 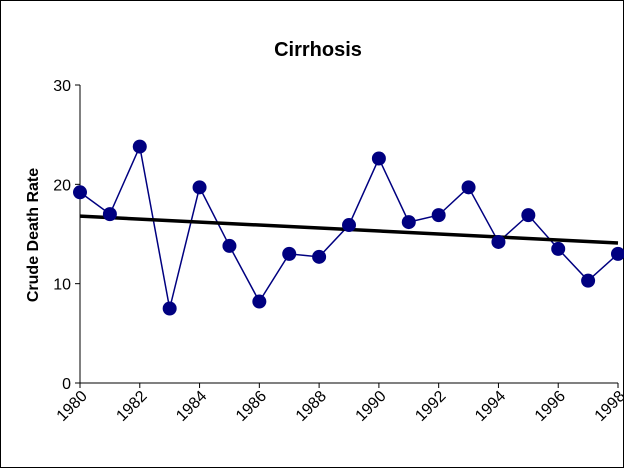 What do you see at coordinates (318, 50) in the screenshot?
I see `chart-title: Cirrhosis` at bounding box center [318, 50].